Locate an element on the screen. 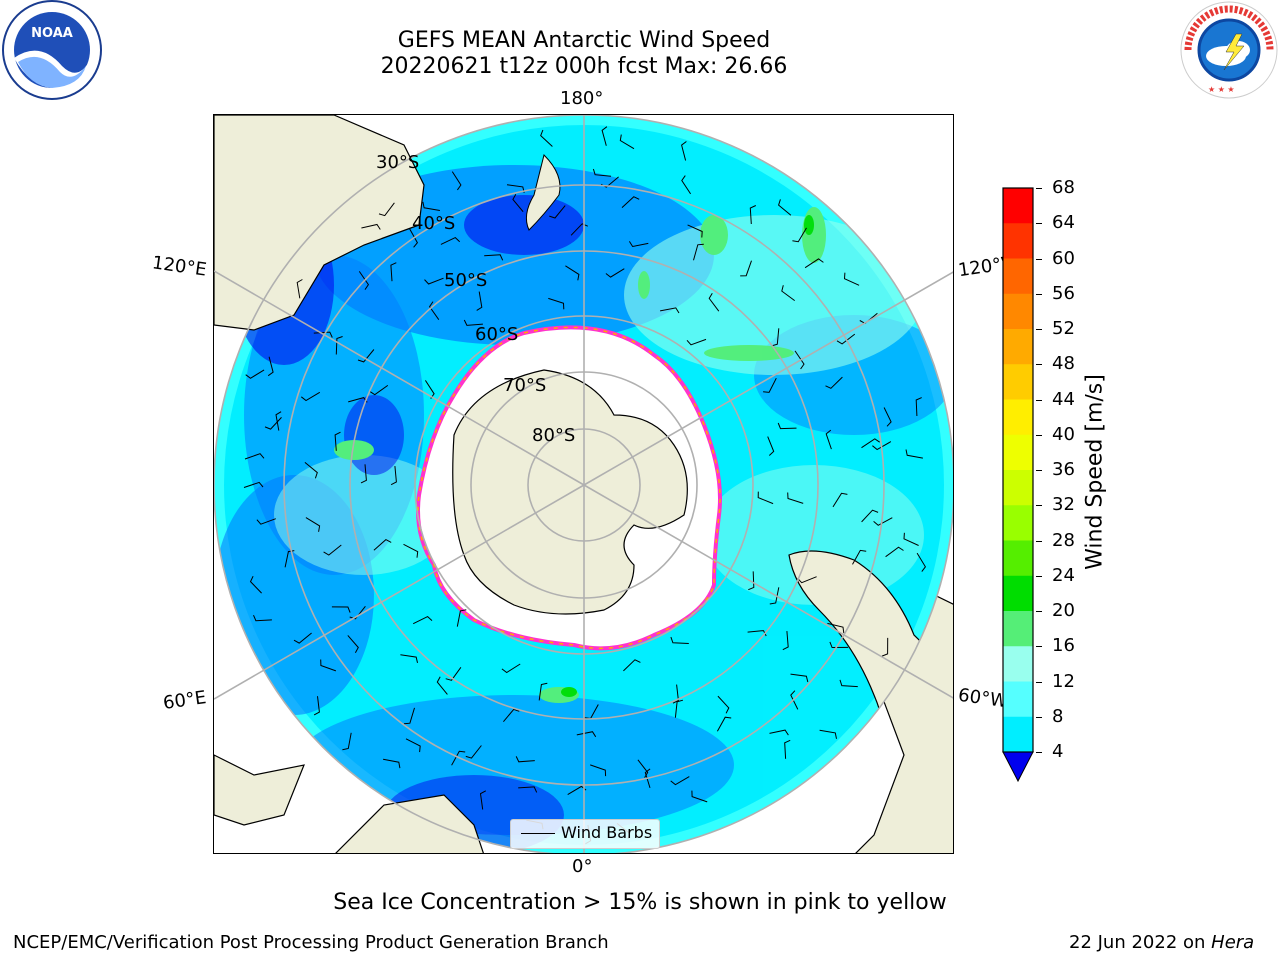 This screenshot has width=1280, height=960. footer-date-text: 22 Jun 2022 on is located at coordinates (1140, 942).